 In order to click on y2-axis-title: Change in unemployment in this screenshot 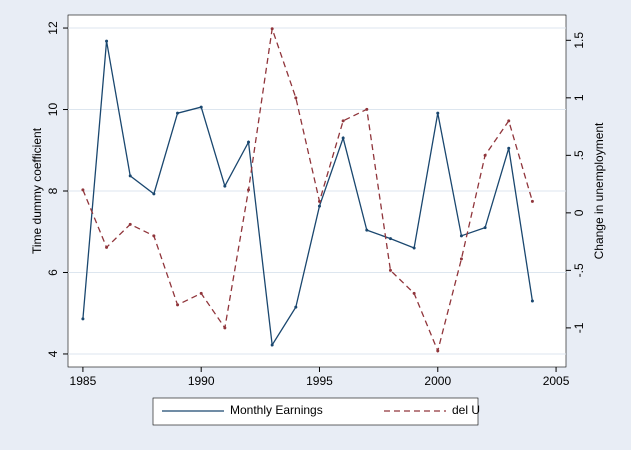, I will do `click(599, 190)`.